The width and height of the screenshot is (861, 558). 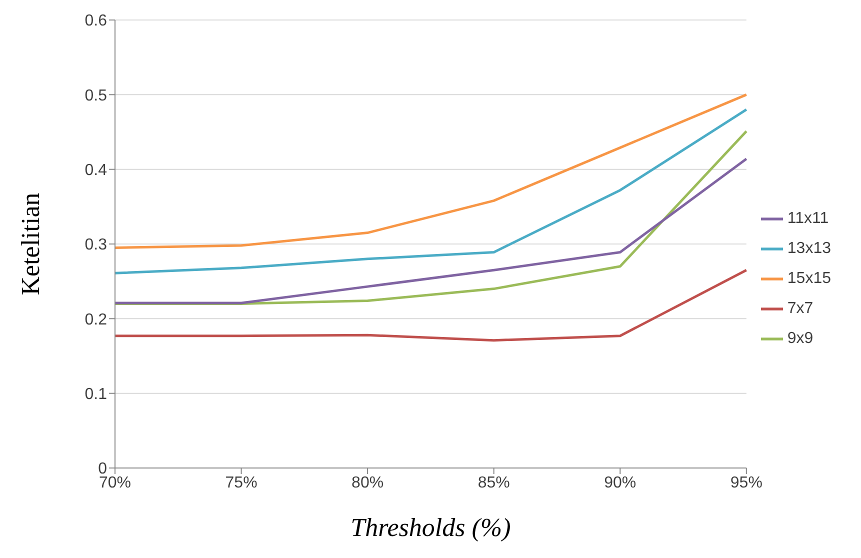 What do you see at coordinates (96, 245) in the screenshot?
I see `y-tick-label: 0.3` at bounding box center [96, 245].